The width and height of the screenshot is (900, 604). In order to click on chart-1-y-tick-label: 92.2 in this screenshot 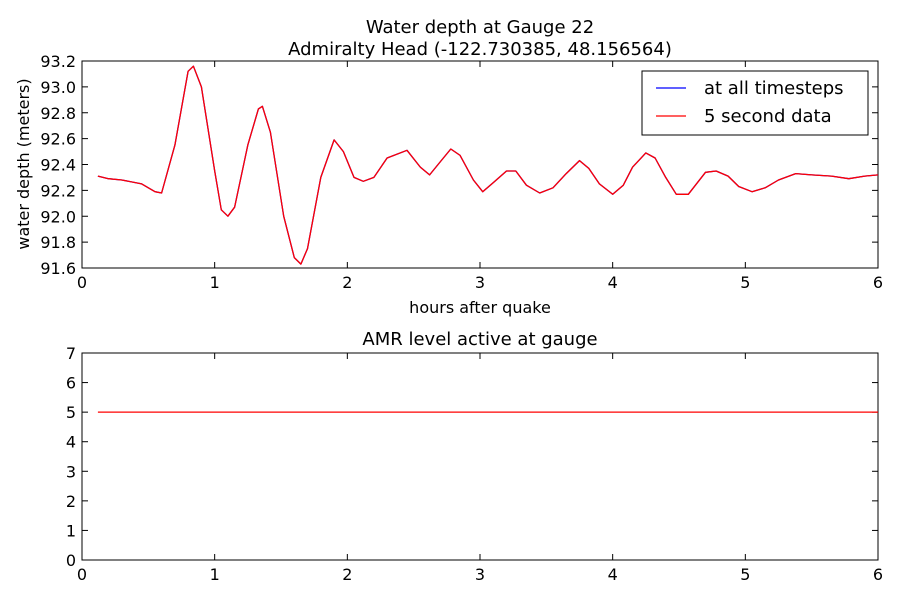, I will do `click(58, 190)`.